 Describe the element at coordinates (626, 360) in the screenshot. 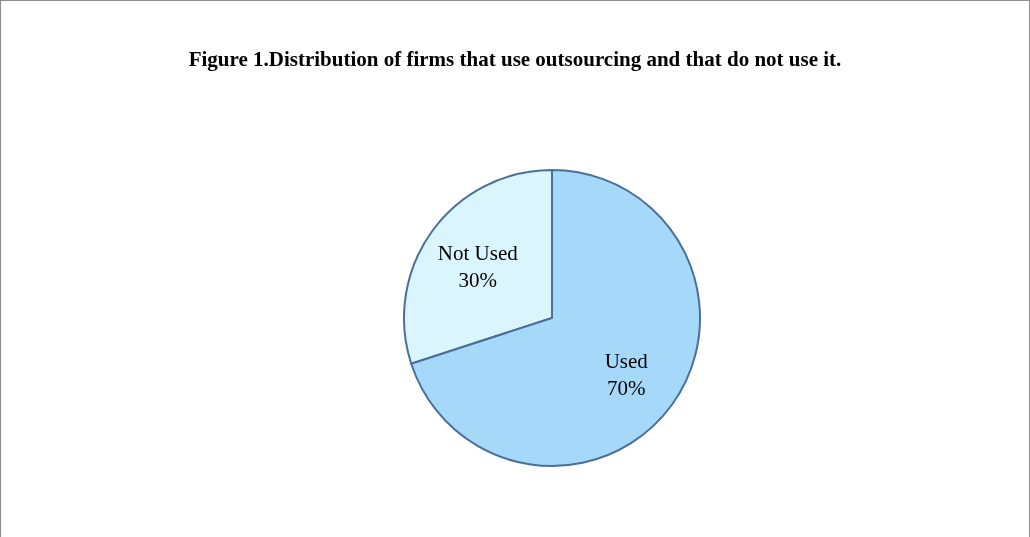

I see `slice-label: Used` at that location.